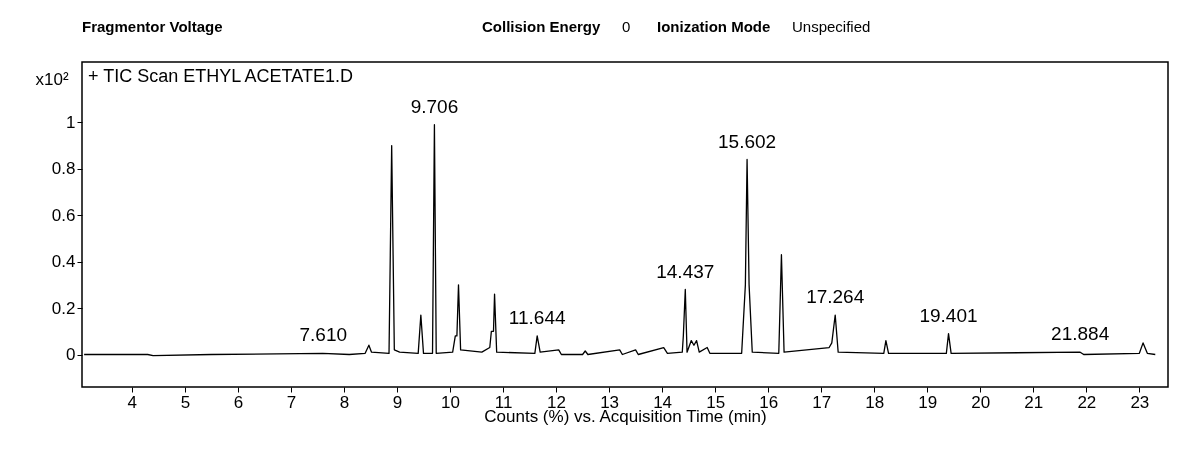 The height and width of the screenshot is (452, 1201). Describe the element at coordinates (928, 402) in the screenshot. I see `x-tick-label: 19` at that location.